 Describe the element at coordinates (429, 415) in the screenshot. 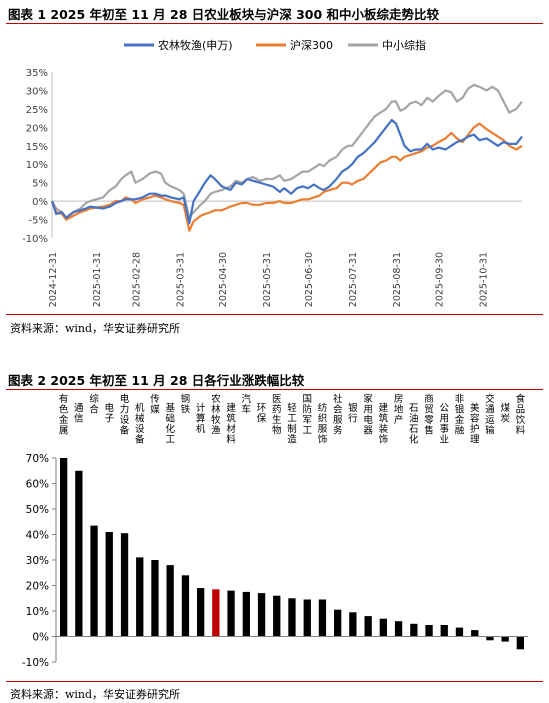

I see `category-label: 商贸零售` at that location.